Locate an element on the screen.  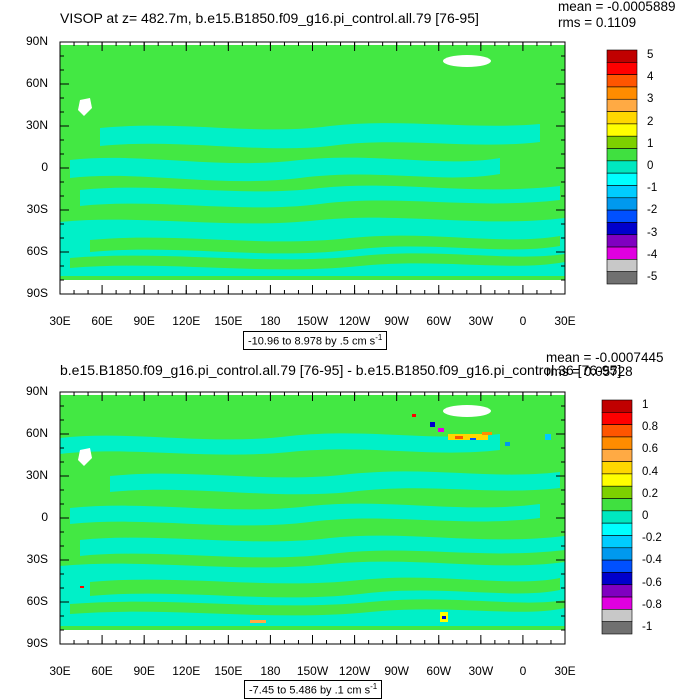
colorbar-label: 0.4 is located at coordinates (650, 471).